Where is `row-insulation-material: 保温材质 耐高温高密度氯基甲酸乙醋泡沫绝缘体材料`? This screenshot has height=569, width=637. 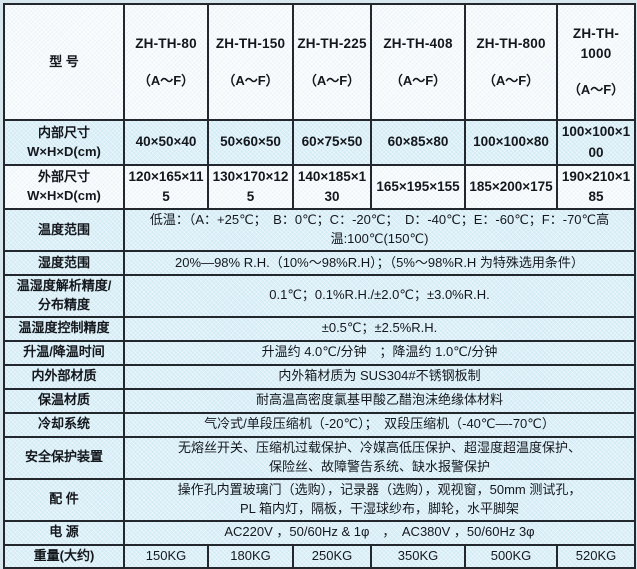 row-insulation-material: 保温材质 耐高温高密度氯基甲酸乙醋泡沫绝缘体材料 is located at coordinates (319, 400).